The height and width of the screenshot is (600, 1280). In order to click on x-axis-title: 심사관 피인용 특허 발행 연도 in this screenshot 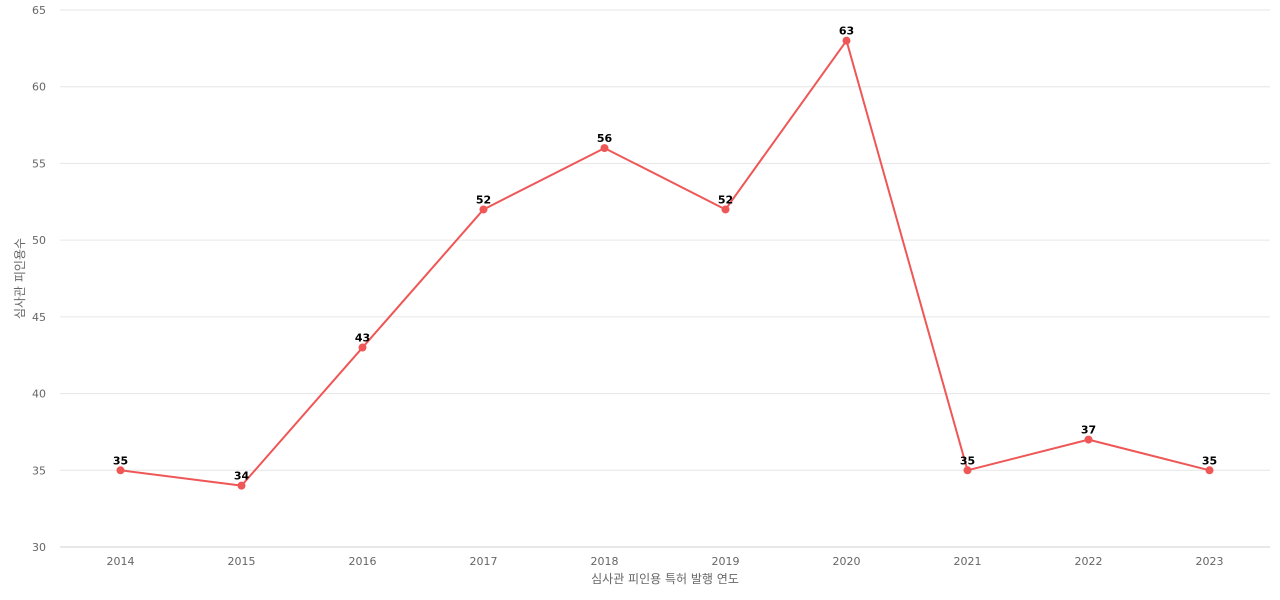, I will do `click(665, 578)`.